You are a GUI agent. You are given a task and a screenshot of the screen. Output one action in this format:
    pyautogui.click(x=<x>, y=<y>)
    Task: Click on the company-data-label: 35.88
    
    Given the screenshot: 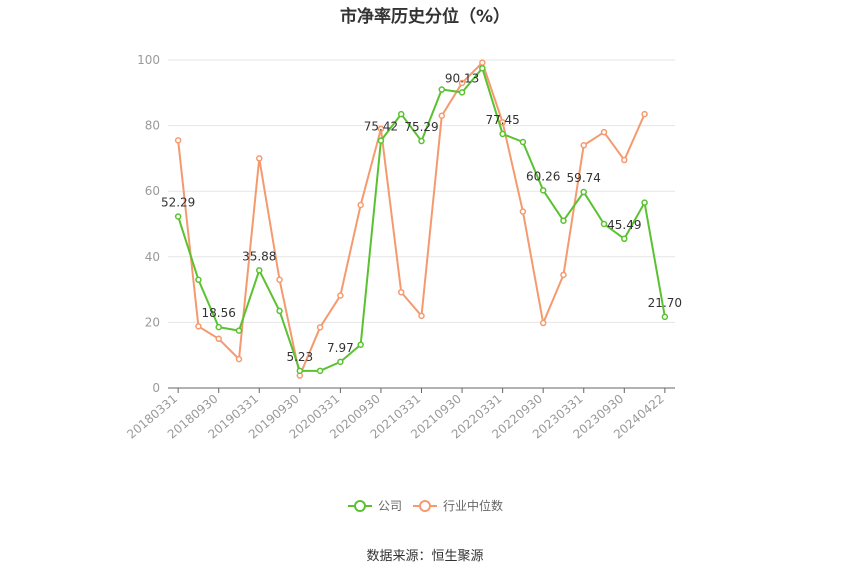 What is the action you would take?
    pyautogui.click(x=259, y=256)
    